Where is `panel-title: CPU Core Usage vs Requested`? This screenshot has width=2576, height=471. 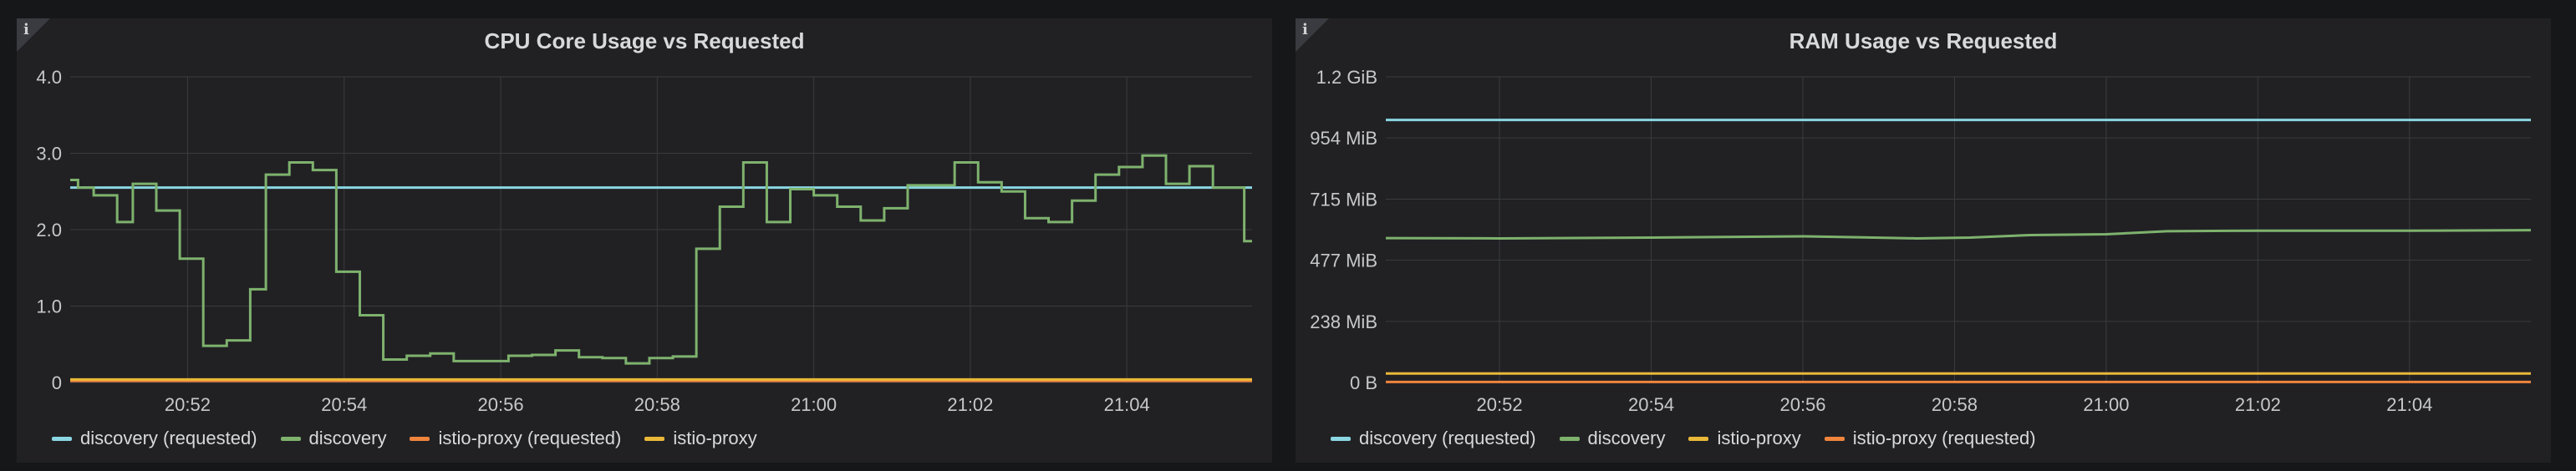
panel-title: CPU Core Usage vs Requested is located at coordinates (644, 40).